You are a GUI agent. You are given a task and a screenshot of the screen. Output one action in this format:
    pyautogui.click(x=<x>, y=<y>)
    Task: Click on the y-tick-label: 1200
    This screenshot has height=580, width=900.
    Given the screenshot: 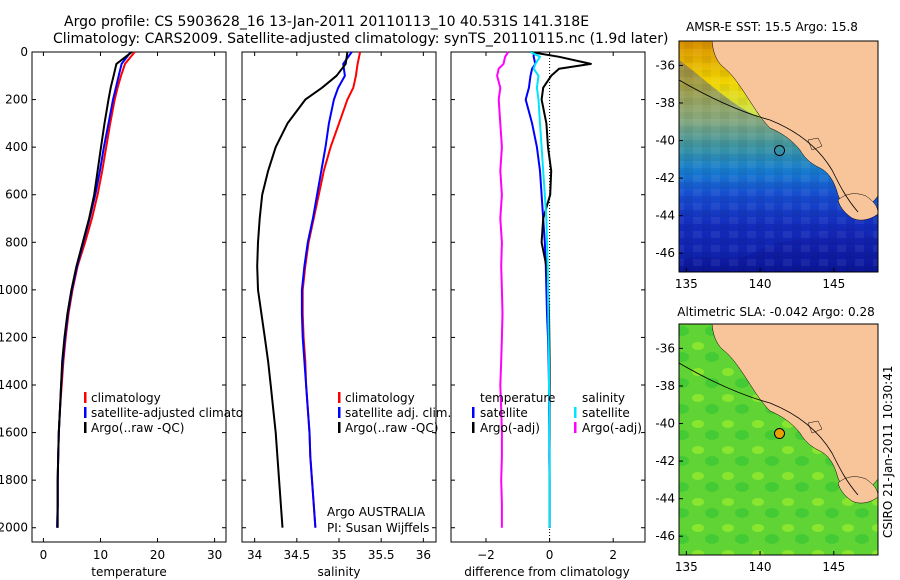 What is the action you would take?
    pyautogui.click(x=14, y=337)
    